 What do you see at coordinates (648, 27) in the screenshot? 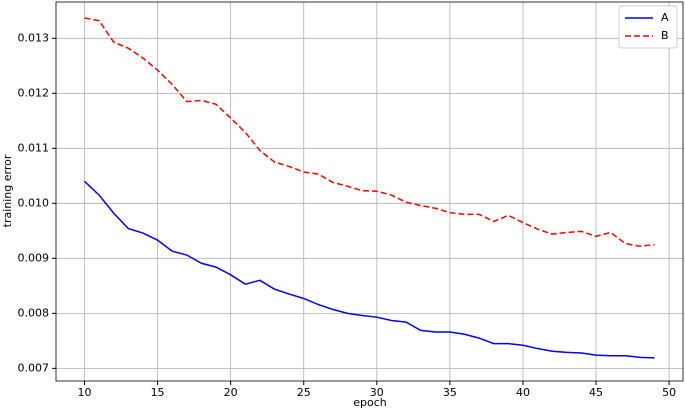
I see `legend-box` at bounding box center [648, 27].